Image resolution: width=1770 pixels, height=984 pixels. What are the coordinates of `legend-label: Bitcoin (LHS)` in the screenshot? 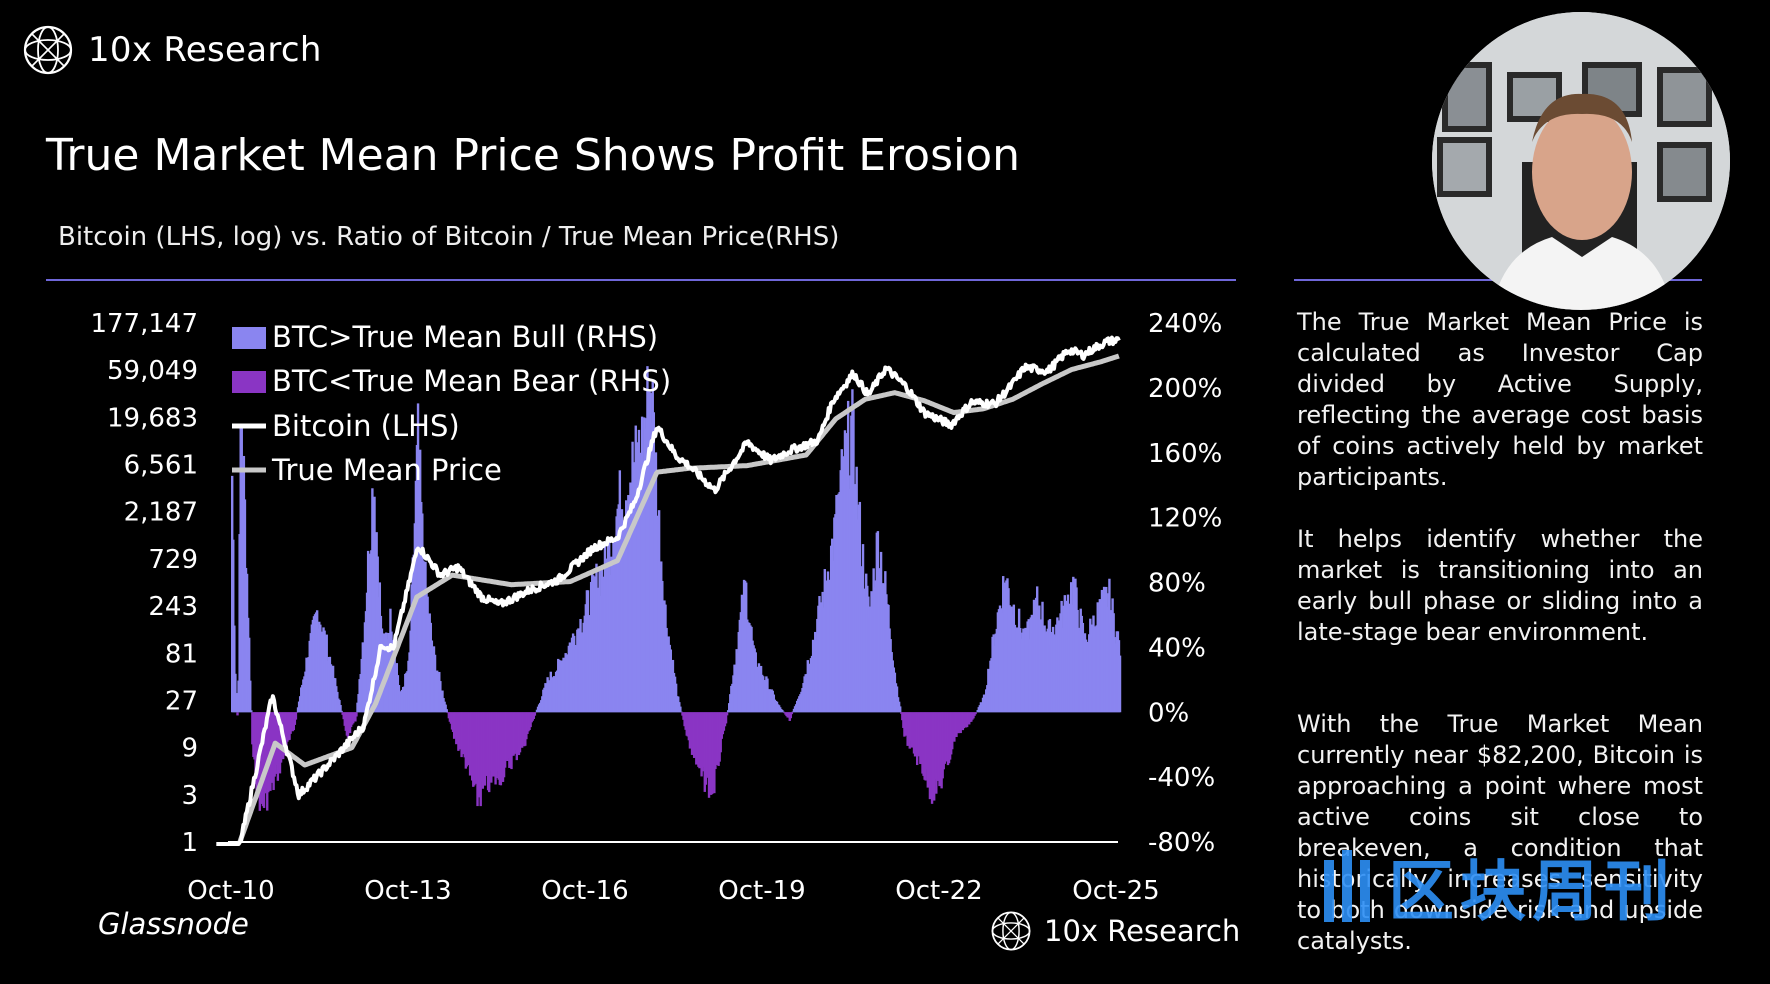 It's located at (366, 426).